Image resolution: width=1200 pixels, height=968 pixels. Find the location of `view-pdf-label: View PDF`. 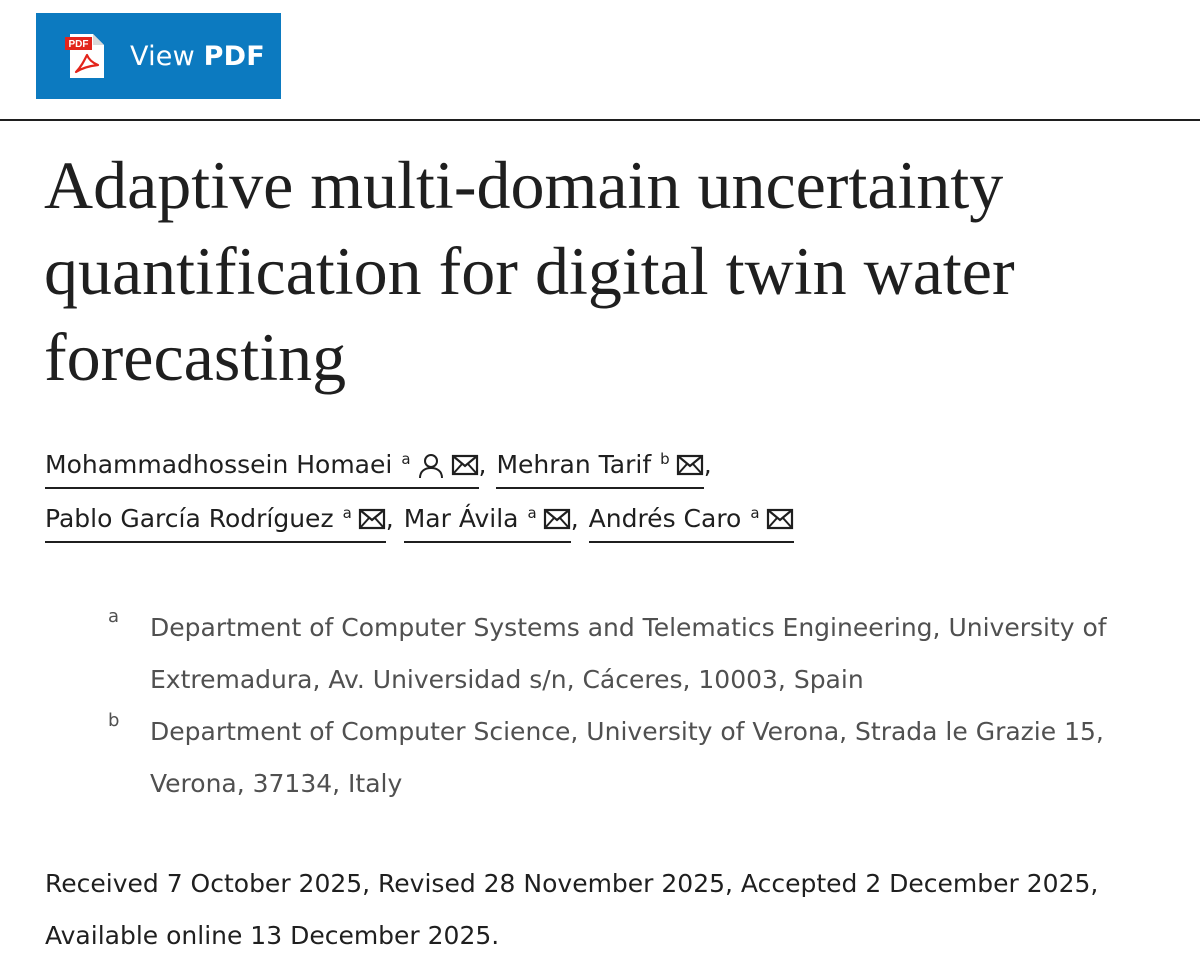

view-pdf-label: View PDF is located at coordinates (197, 56).